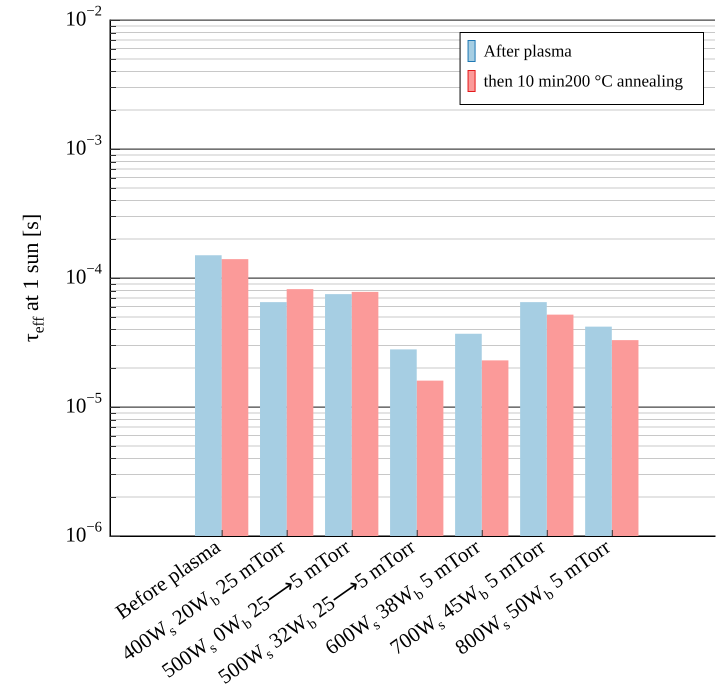 The height and width of the screenshot is (700, 716). Describe the element at coordinates (33, 278) in the screenshot. I see `y-axis-title: τeff at 1 sun [s]` at that location.